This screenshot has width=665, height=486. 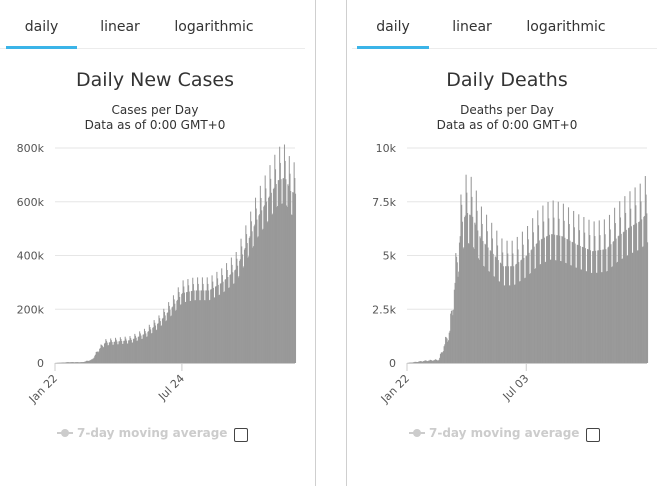 I want to click on y-tick-label: 0, so click(x=392, y=363).